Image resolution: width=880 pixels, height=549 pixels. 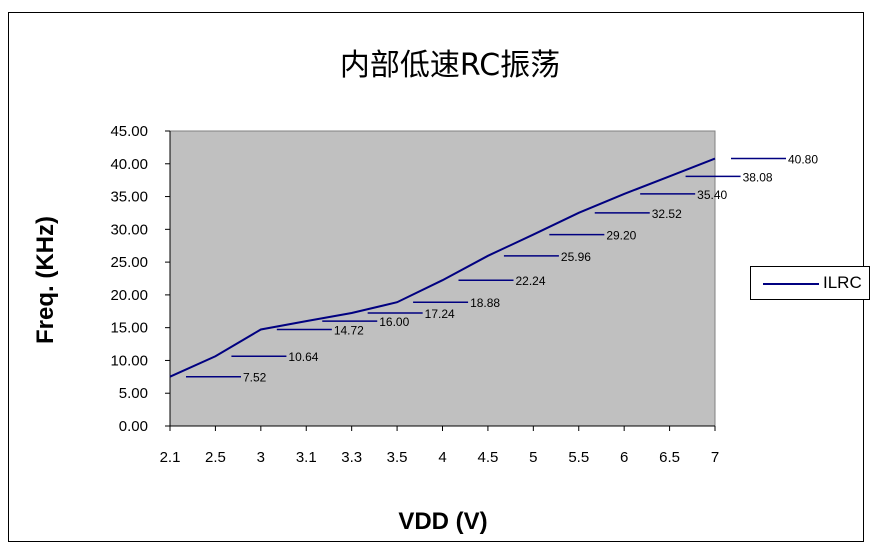 What do you see at coordinates (351, 457) in the screenshot?
I see `x-tick-label: 3.3` at bounding box center [351, 457].